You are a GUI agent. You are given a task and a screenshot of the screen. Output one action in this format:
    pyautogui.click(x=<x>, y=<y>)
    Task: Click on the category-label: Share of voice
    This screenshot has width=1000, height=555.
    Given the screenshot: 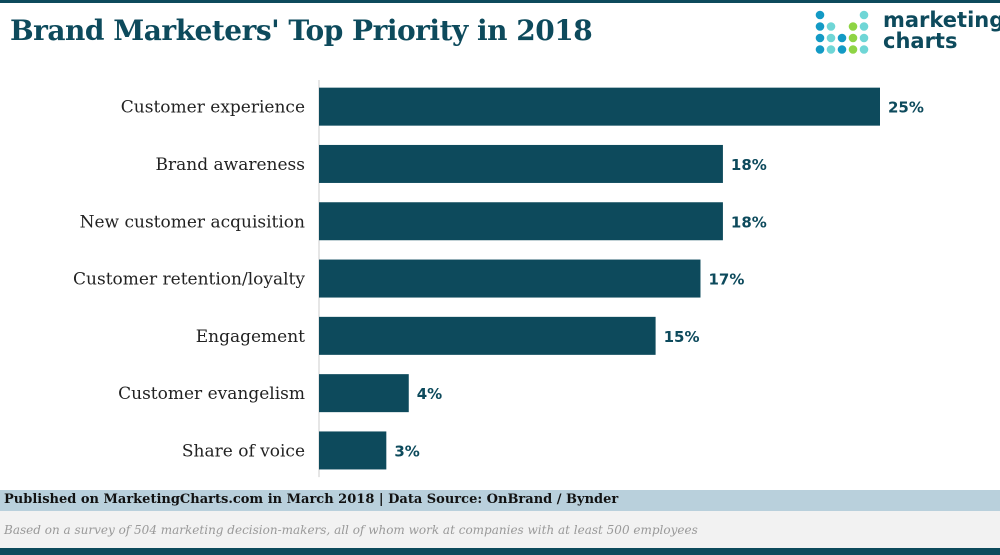 What is the action you would take?
    pyautogui.click(x=243, y=451)
    